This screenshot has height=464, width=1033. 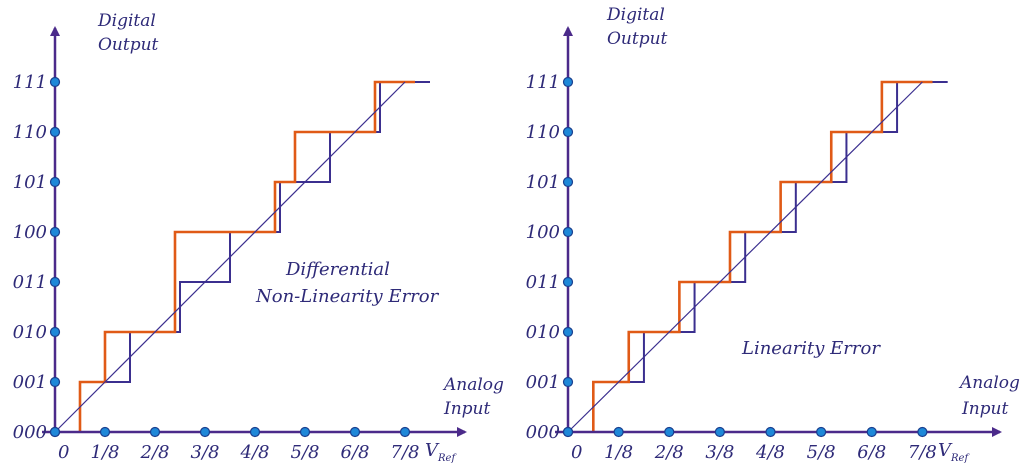 I want to click on annotation-line2: Non-Linearity Error, so click(x=347, y=296).